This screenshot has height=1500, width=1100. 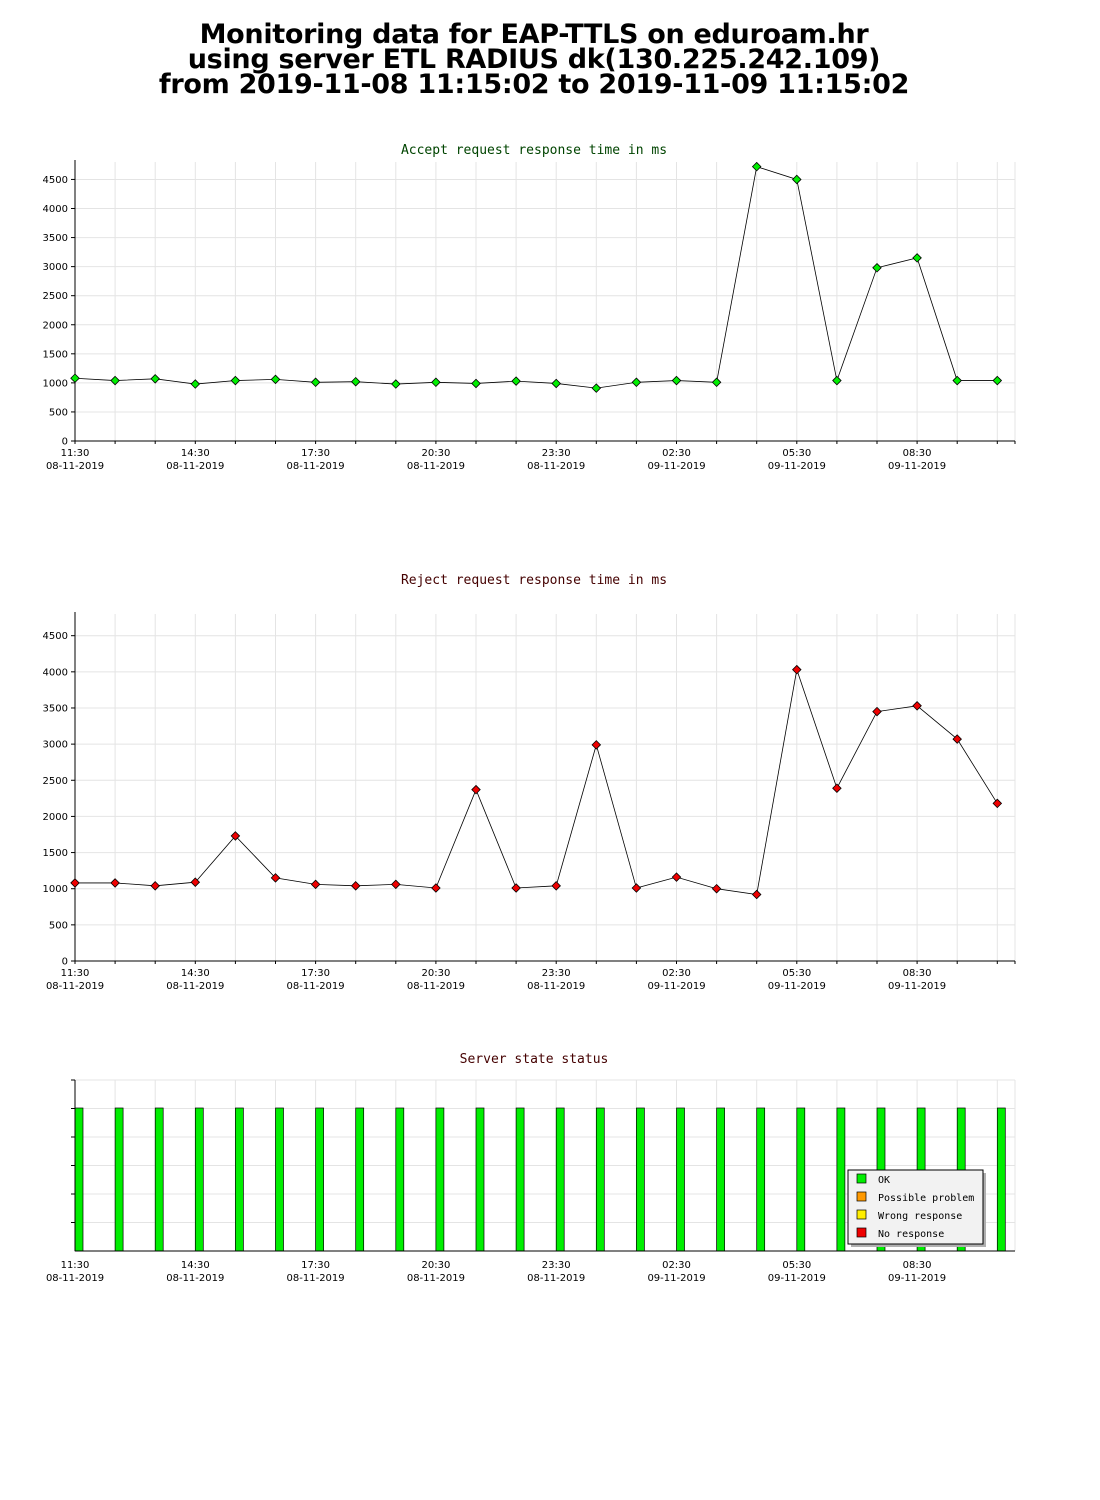 I want to click on chart-title: Server state status, so click(x=534, y=1059).